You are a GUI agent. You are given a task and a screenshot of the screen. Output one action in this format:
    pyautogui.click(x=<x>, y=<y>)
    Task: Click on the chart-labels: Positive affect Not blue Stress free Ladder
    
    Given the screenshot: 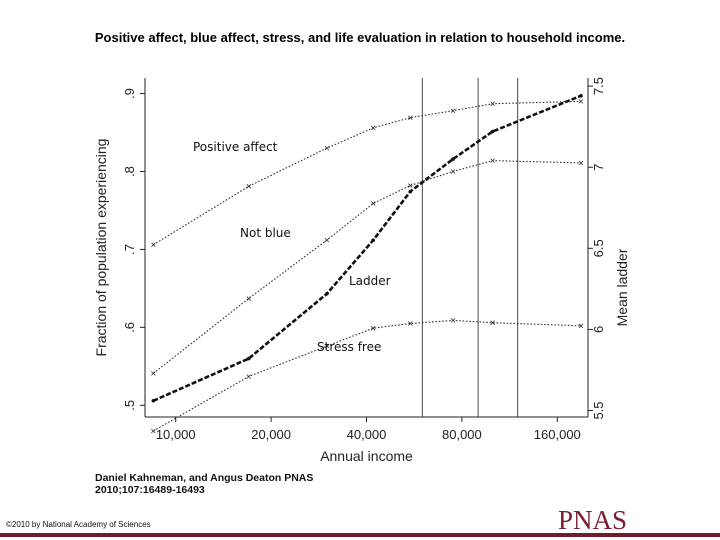 What is the action you would take?
    pyautogui.click(x=292, y=247)
    